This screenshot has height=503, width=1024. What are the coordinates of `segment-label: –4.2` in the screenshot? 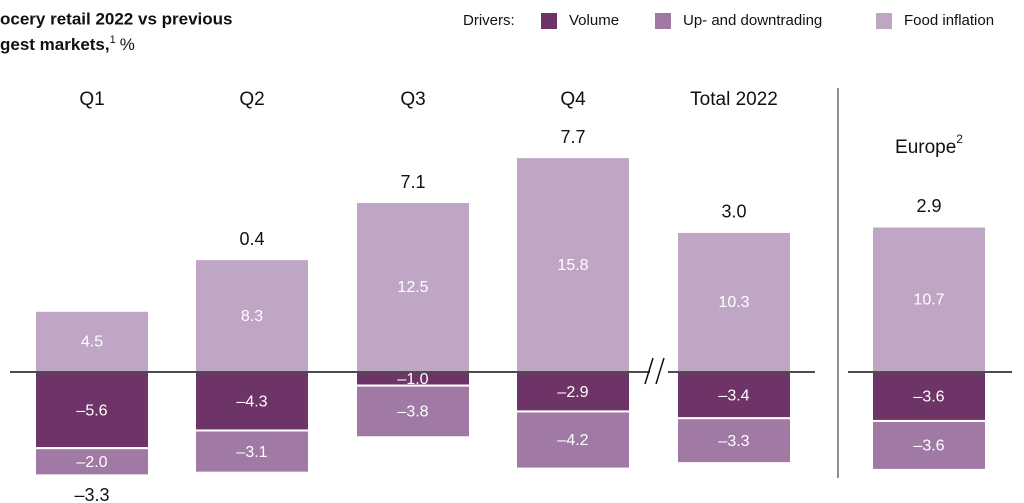 It's located at (572, 440).